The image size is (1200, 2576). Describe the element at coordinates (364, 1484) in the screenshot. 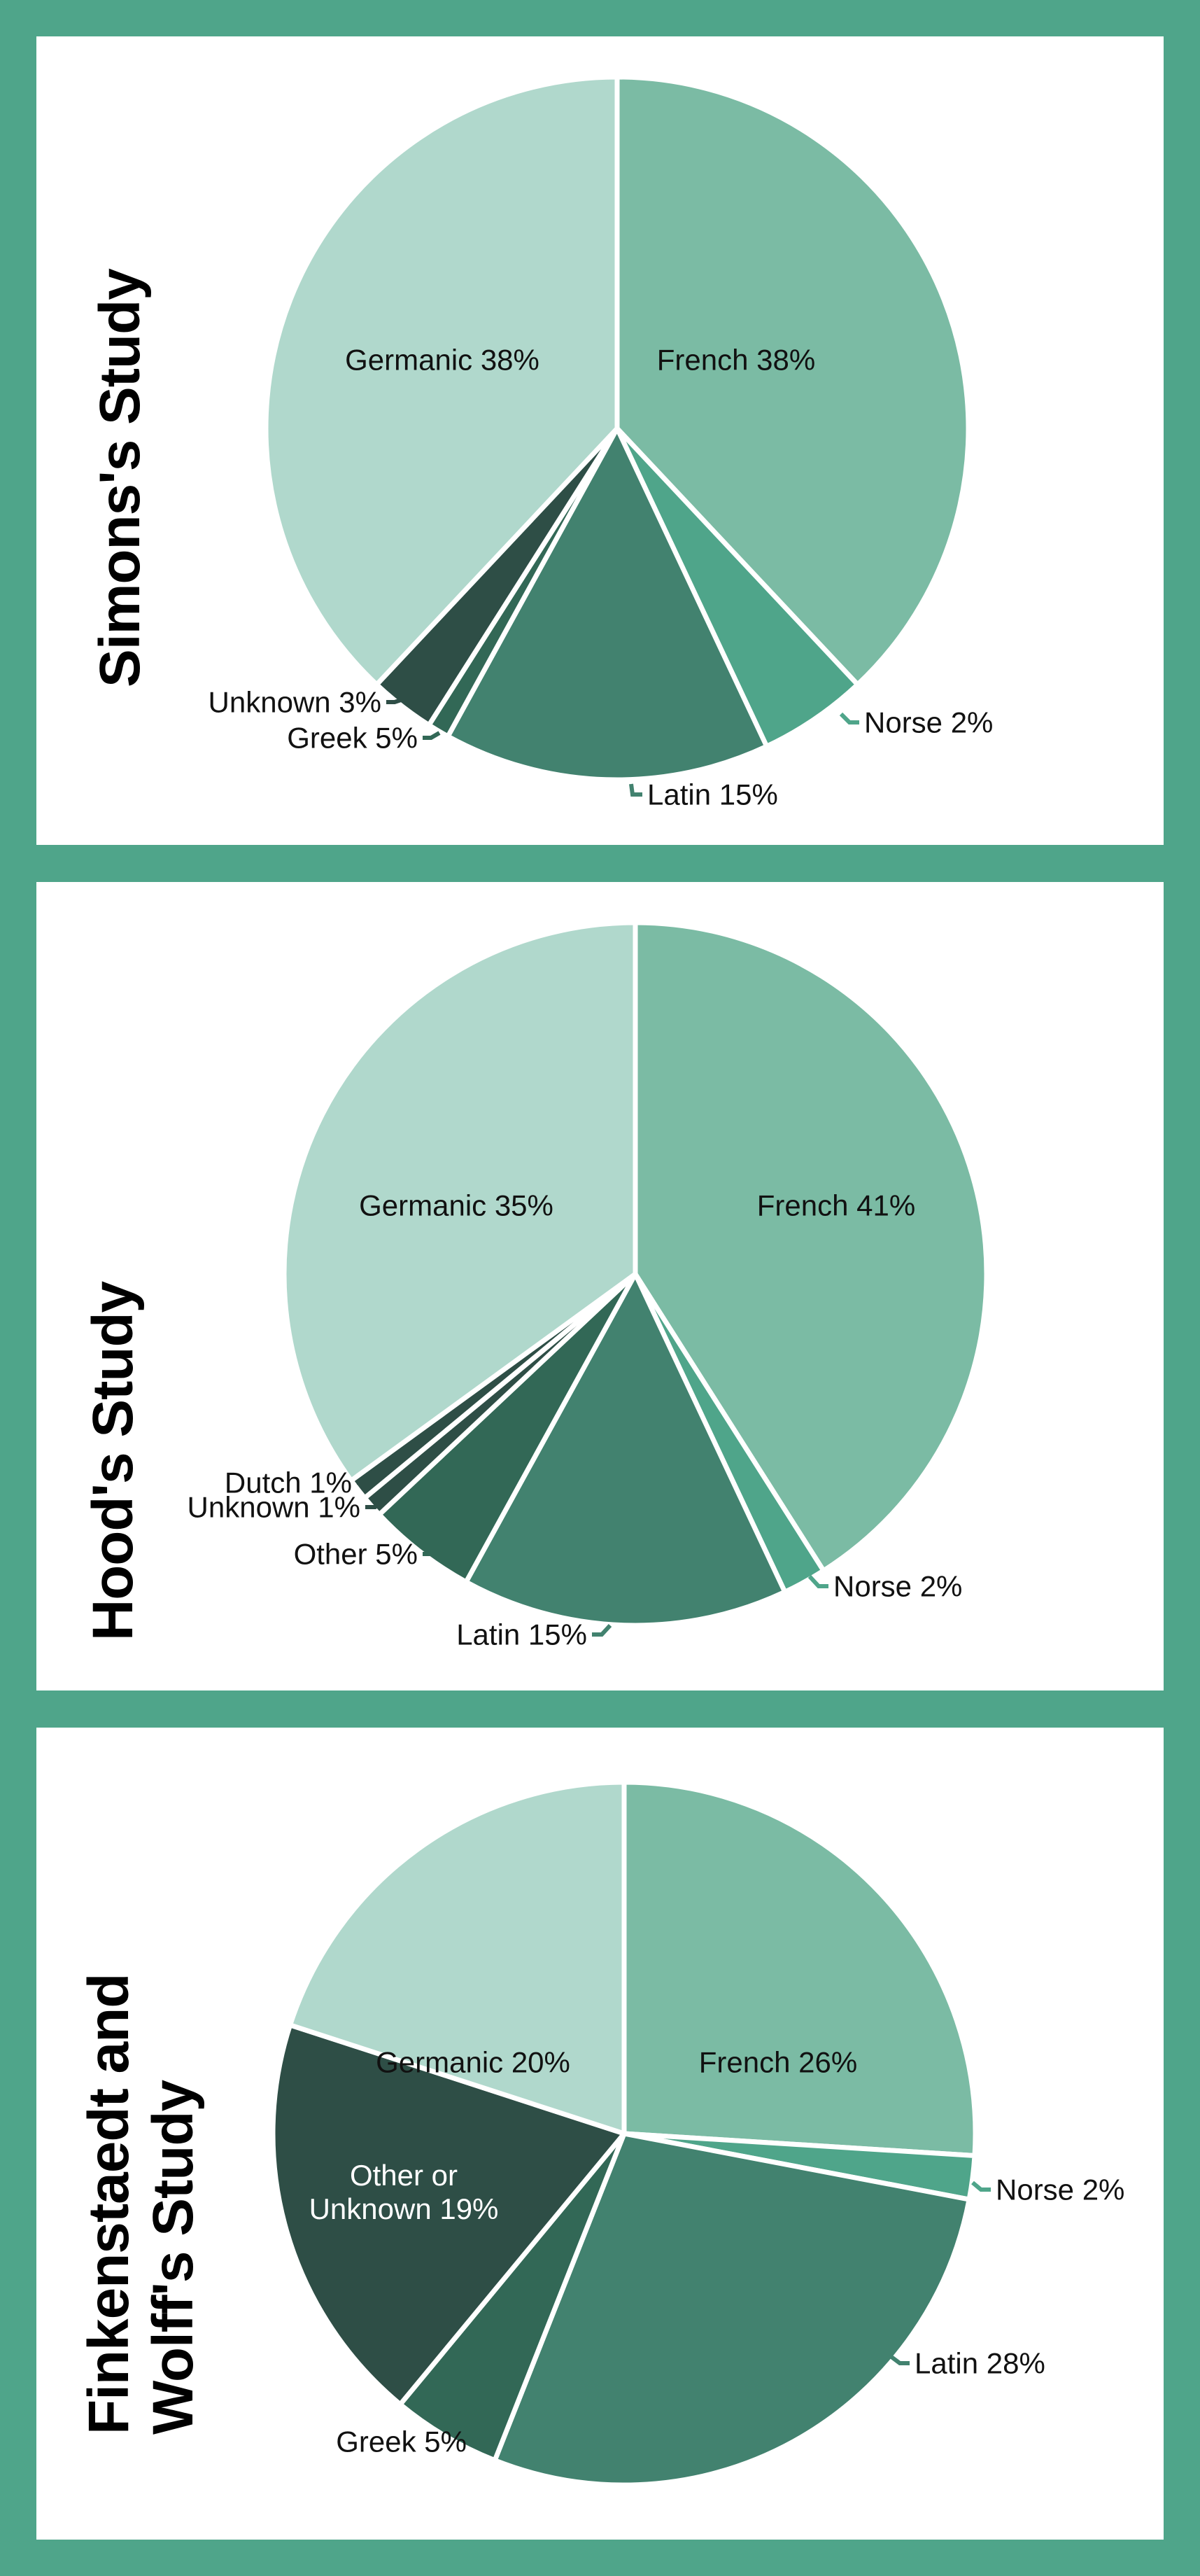

I see `leader-line-dutch` at that location.